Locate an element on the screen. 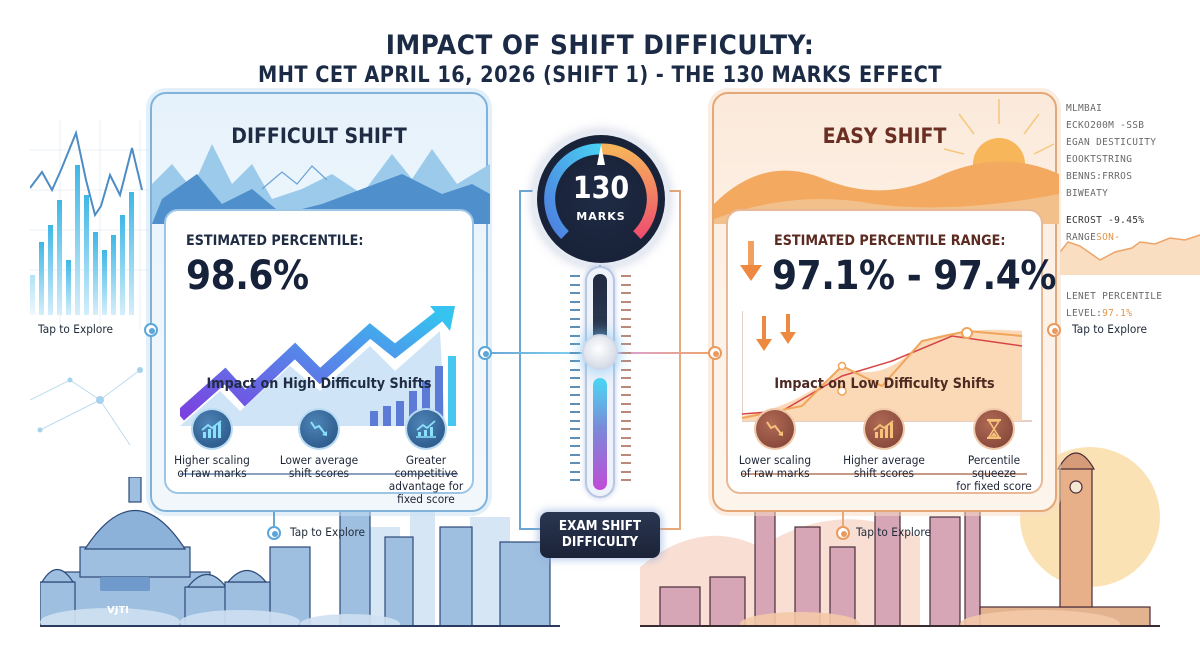 This screenshot has width=1200, height=655. impact-title: Impact on High Difficulty Shifts is located at coordinates (319, 384).